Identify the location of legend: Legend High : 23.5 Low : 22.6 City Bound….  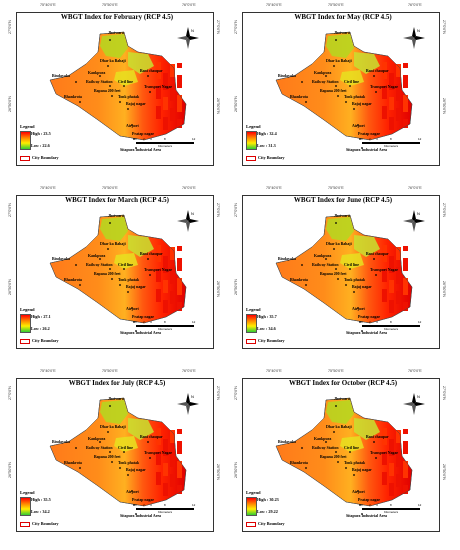
(50, 142).